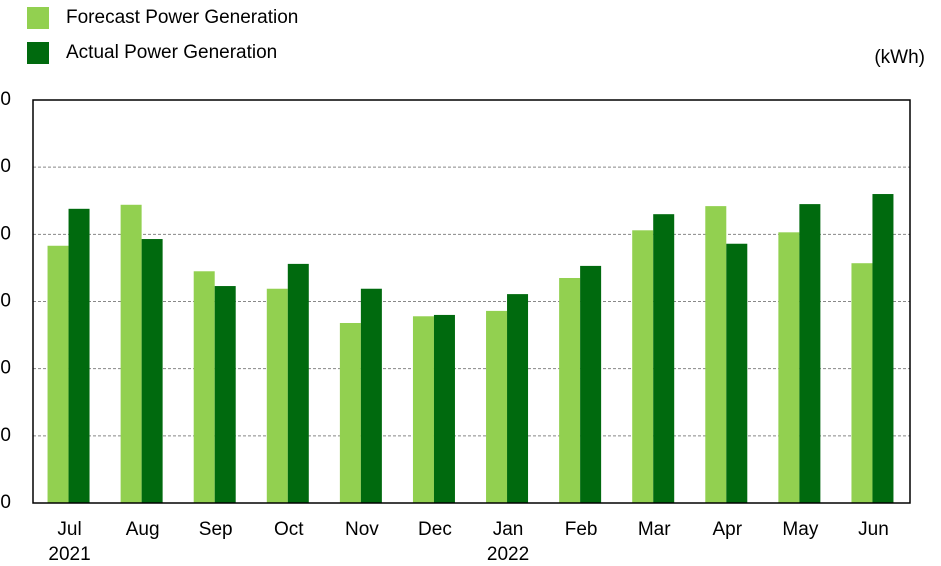 The image size is (941, 566). I want to click on unit-label: (kWh), so click(899, 57).